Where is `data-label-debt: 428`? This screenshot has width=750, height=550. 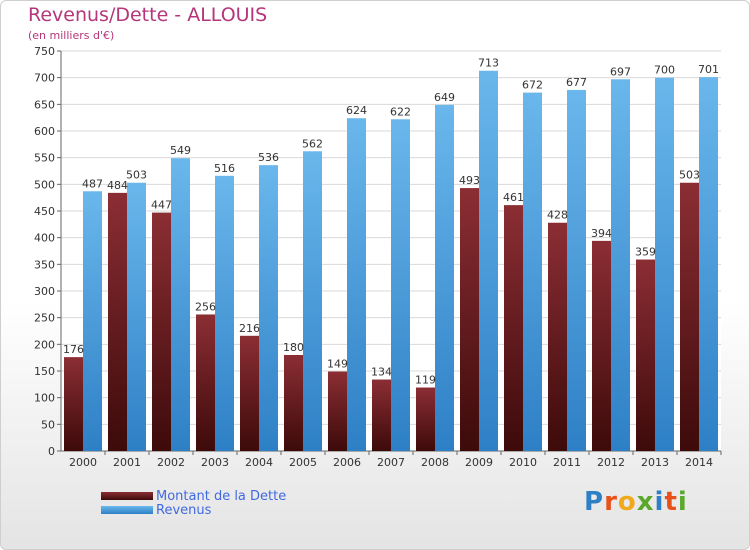 data-label-debt: 428 is located at coordinates (557, 215).